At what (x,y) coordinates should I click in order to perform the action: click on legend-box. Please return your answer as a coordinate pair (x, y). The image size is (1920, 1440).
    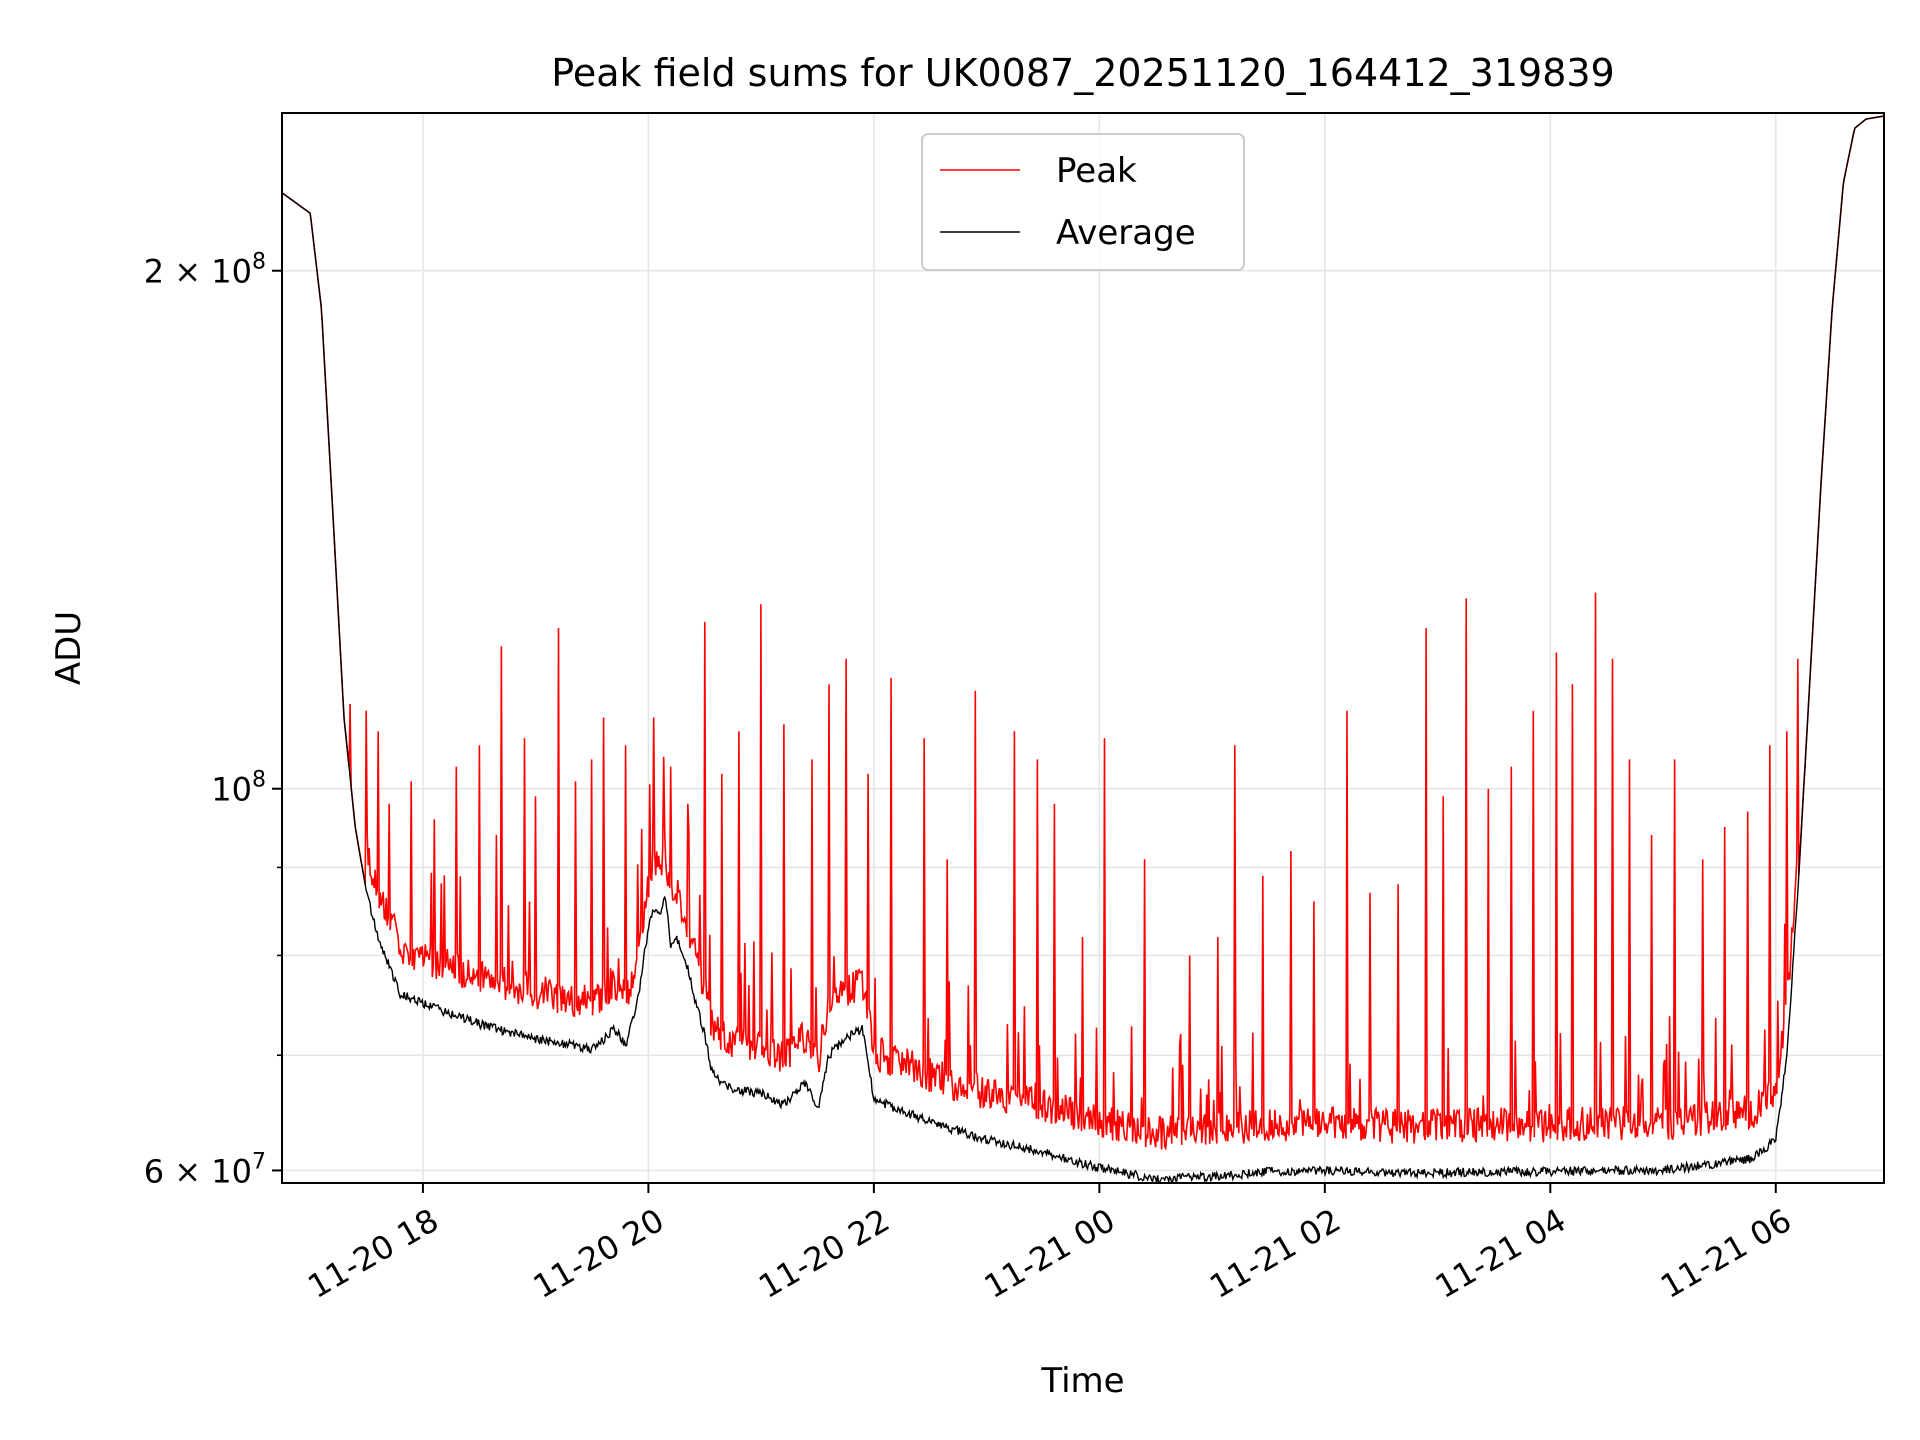
    Looking at the image, I should click on (1083, 202).